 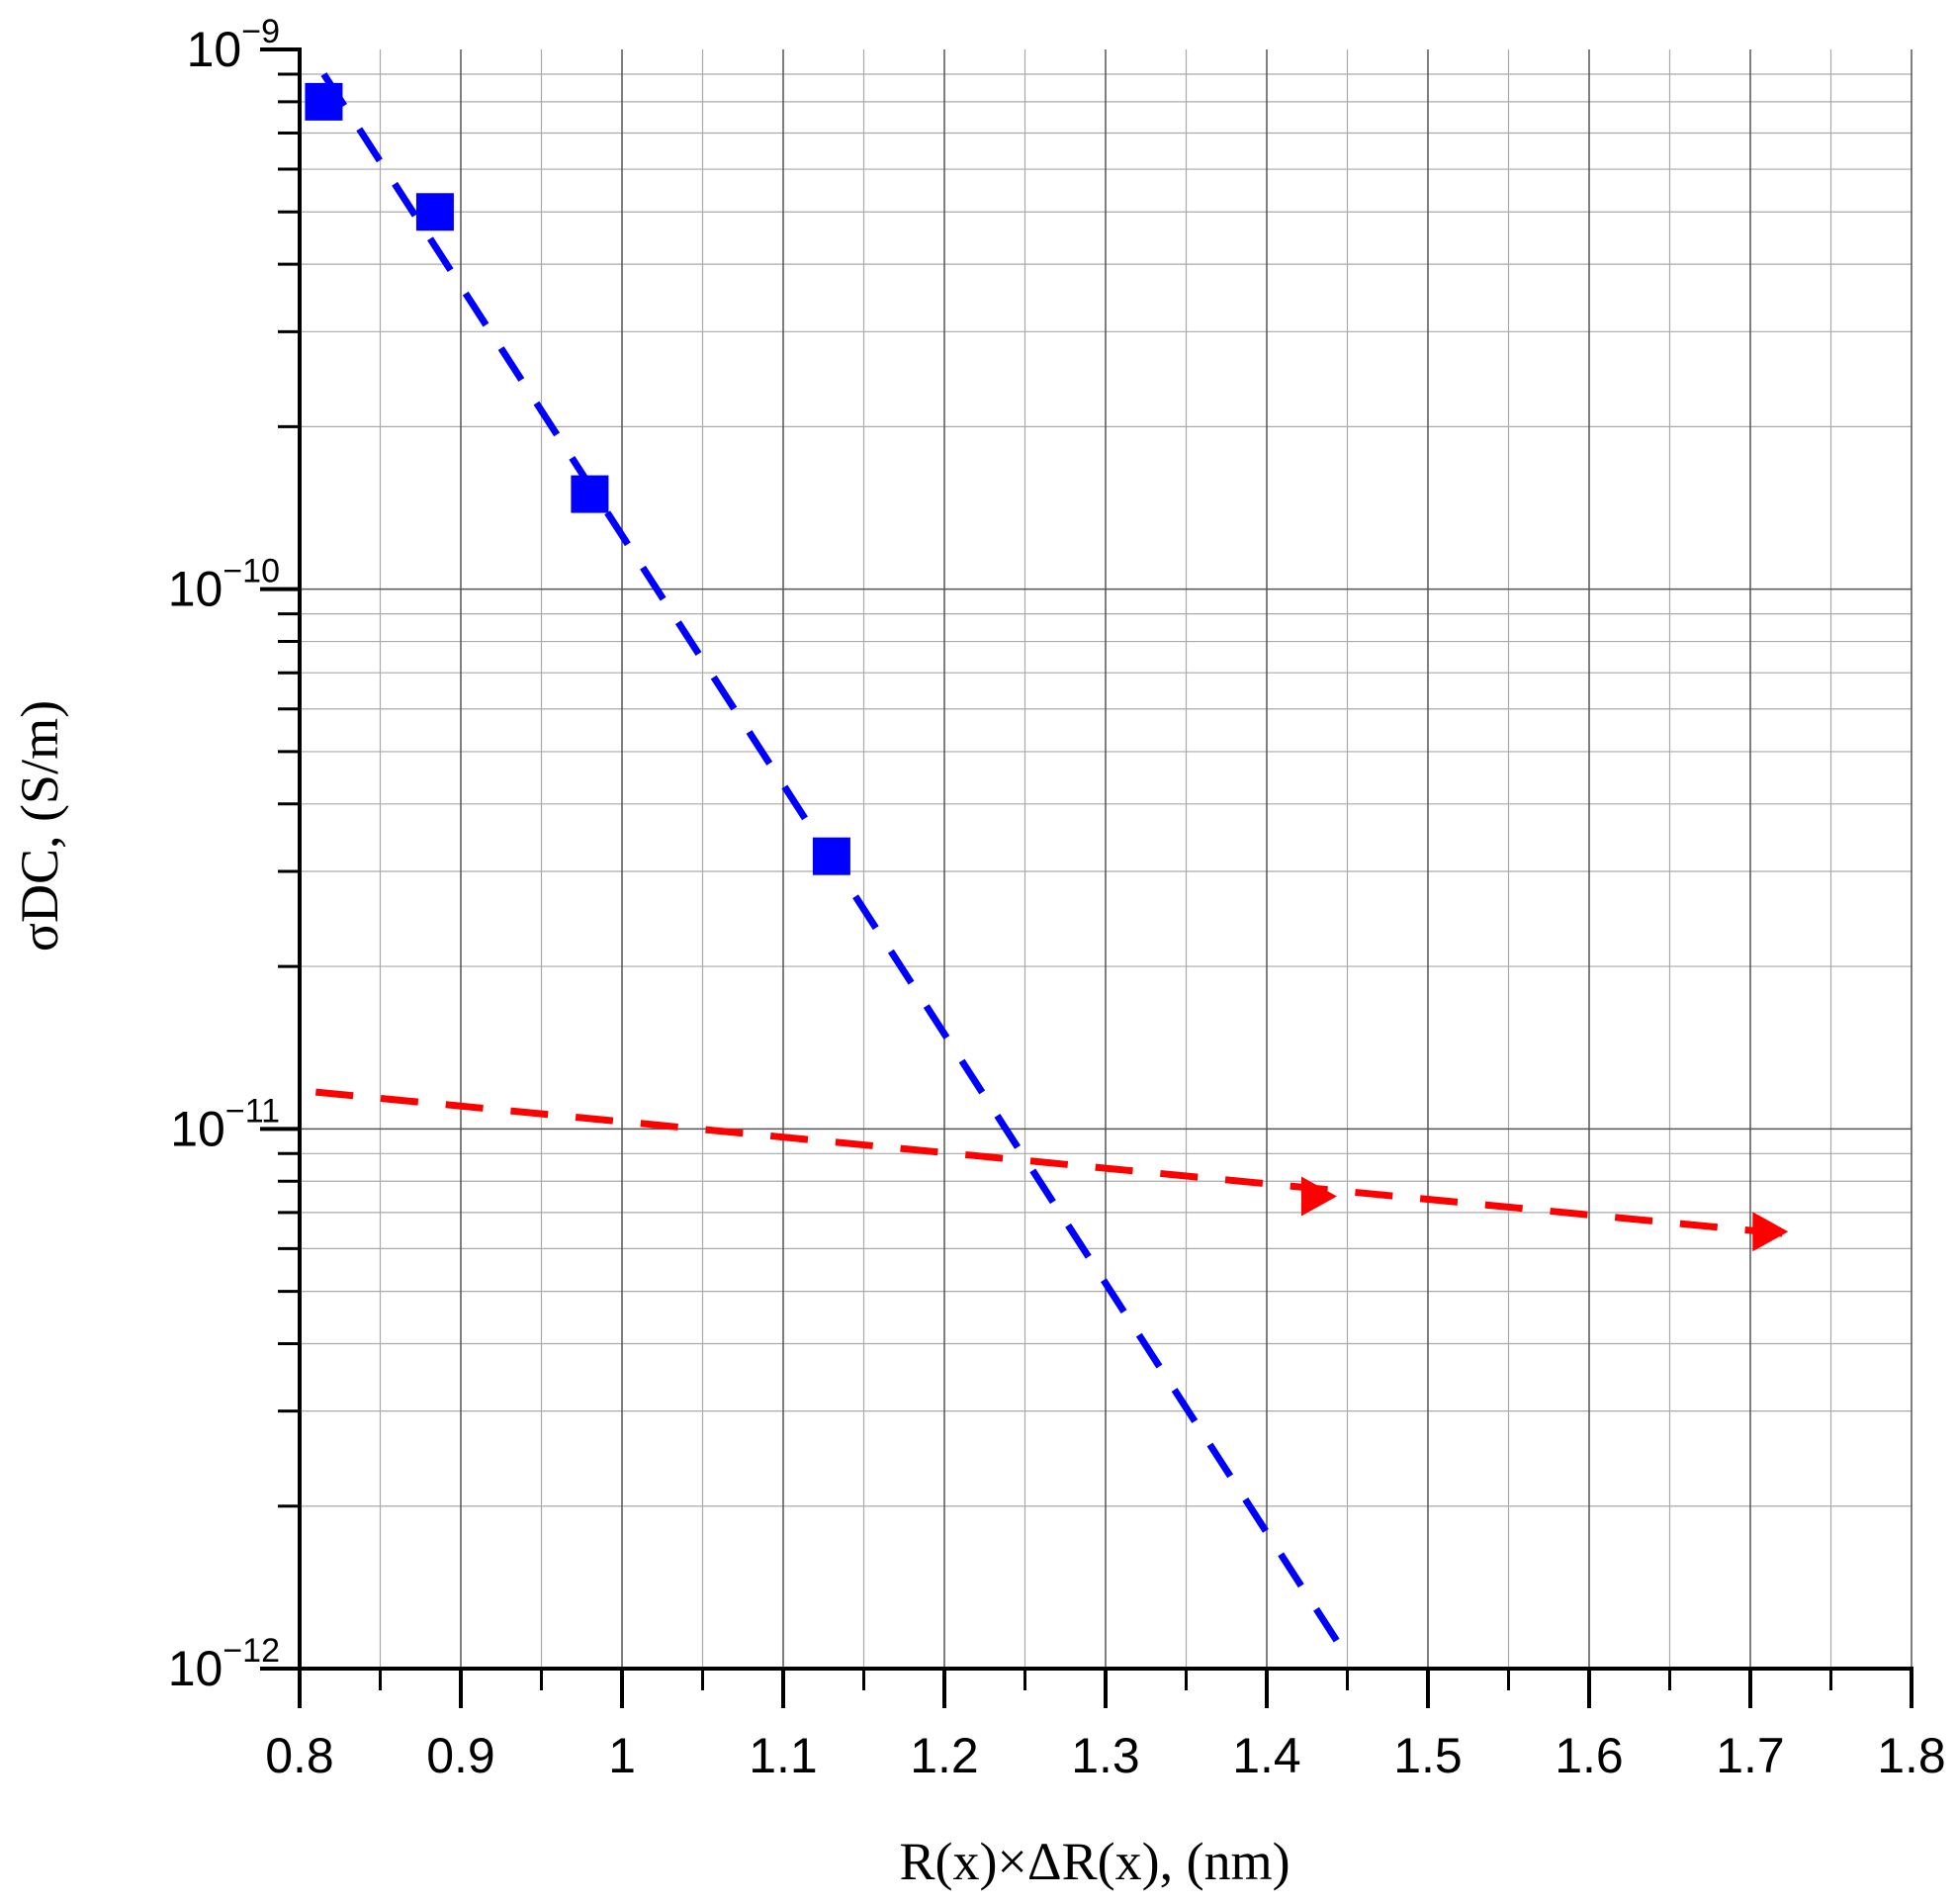 What do you see at coordinates (1106, 1726) in the screenshot?
I see `x-axis-ticks: 0.8 0.9 1 1.1 1.2 1.3 1.4 1.5 1.6 1.7 1.8` at bounding box center [1106, 1726].